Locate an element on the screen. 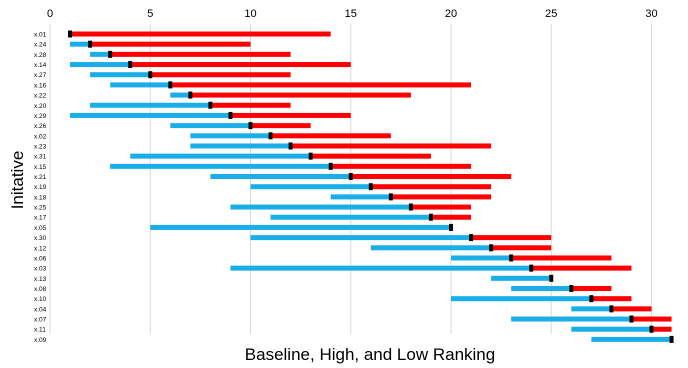 The image size is (688, 368). bar-row-x.28 is located at coordinates (190, 54).